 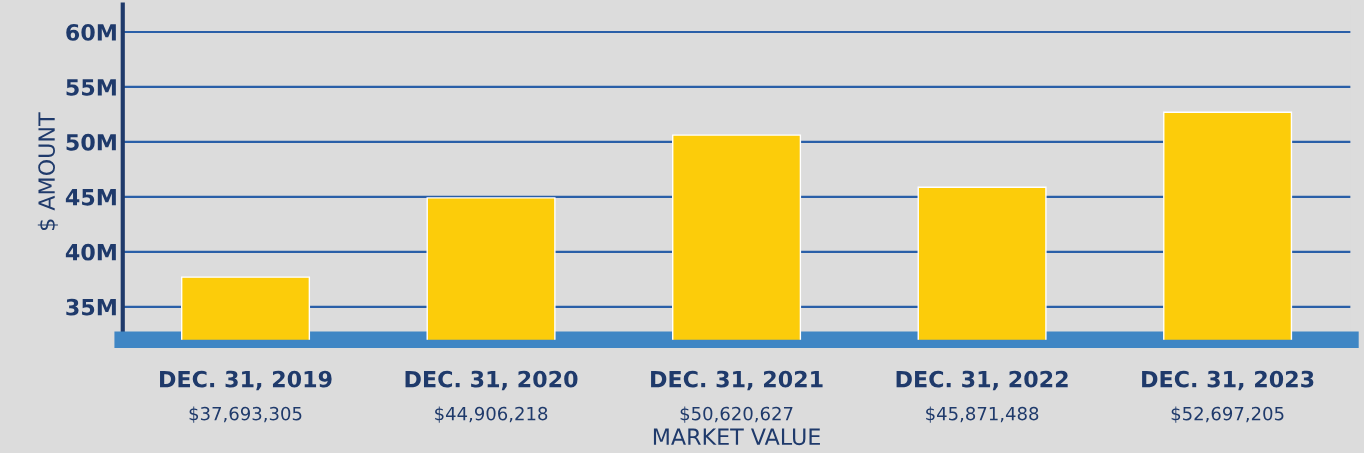 What do you see at coordinates (982, 380) in the screenshot?
I see `x-tick-label: DEC. 31, 2022` at bounding box center [982, 380].